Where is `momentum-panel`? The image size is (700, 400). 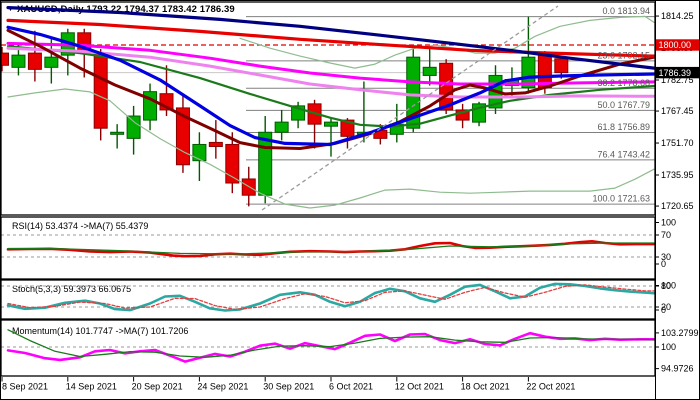 momentum-panel is located at coordinates (328, 346).